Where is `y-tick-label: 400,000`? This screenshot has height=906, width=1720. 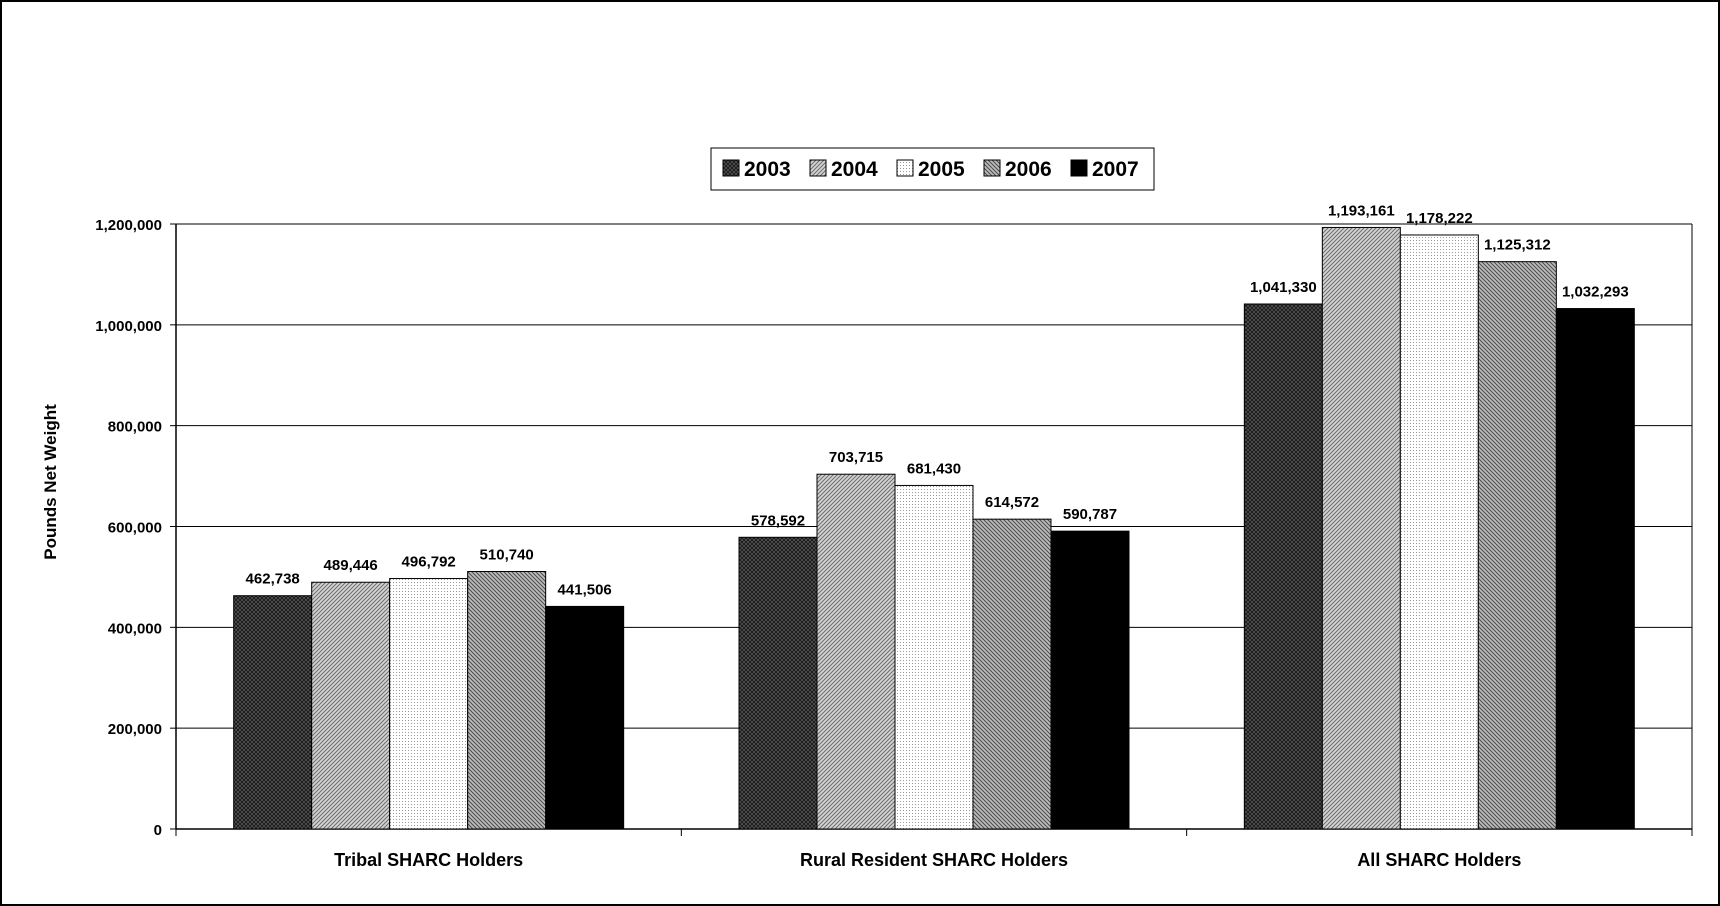 y-tick-label: 400,000 is located at coordinates (135, 628).